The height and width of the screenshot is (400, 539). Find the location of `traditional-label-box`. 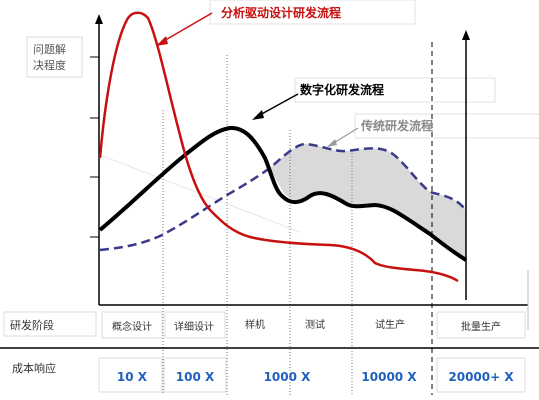

traditional-label-box is located at coordinates (446, 126).